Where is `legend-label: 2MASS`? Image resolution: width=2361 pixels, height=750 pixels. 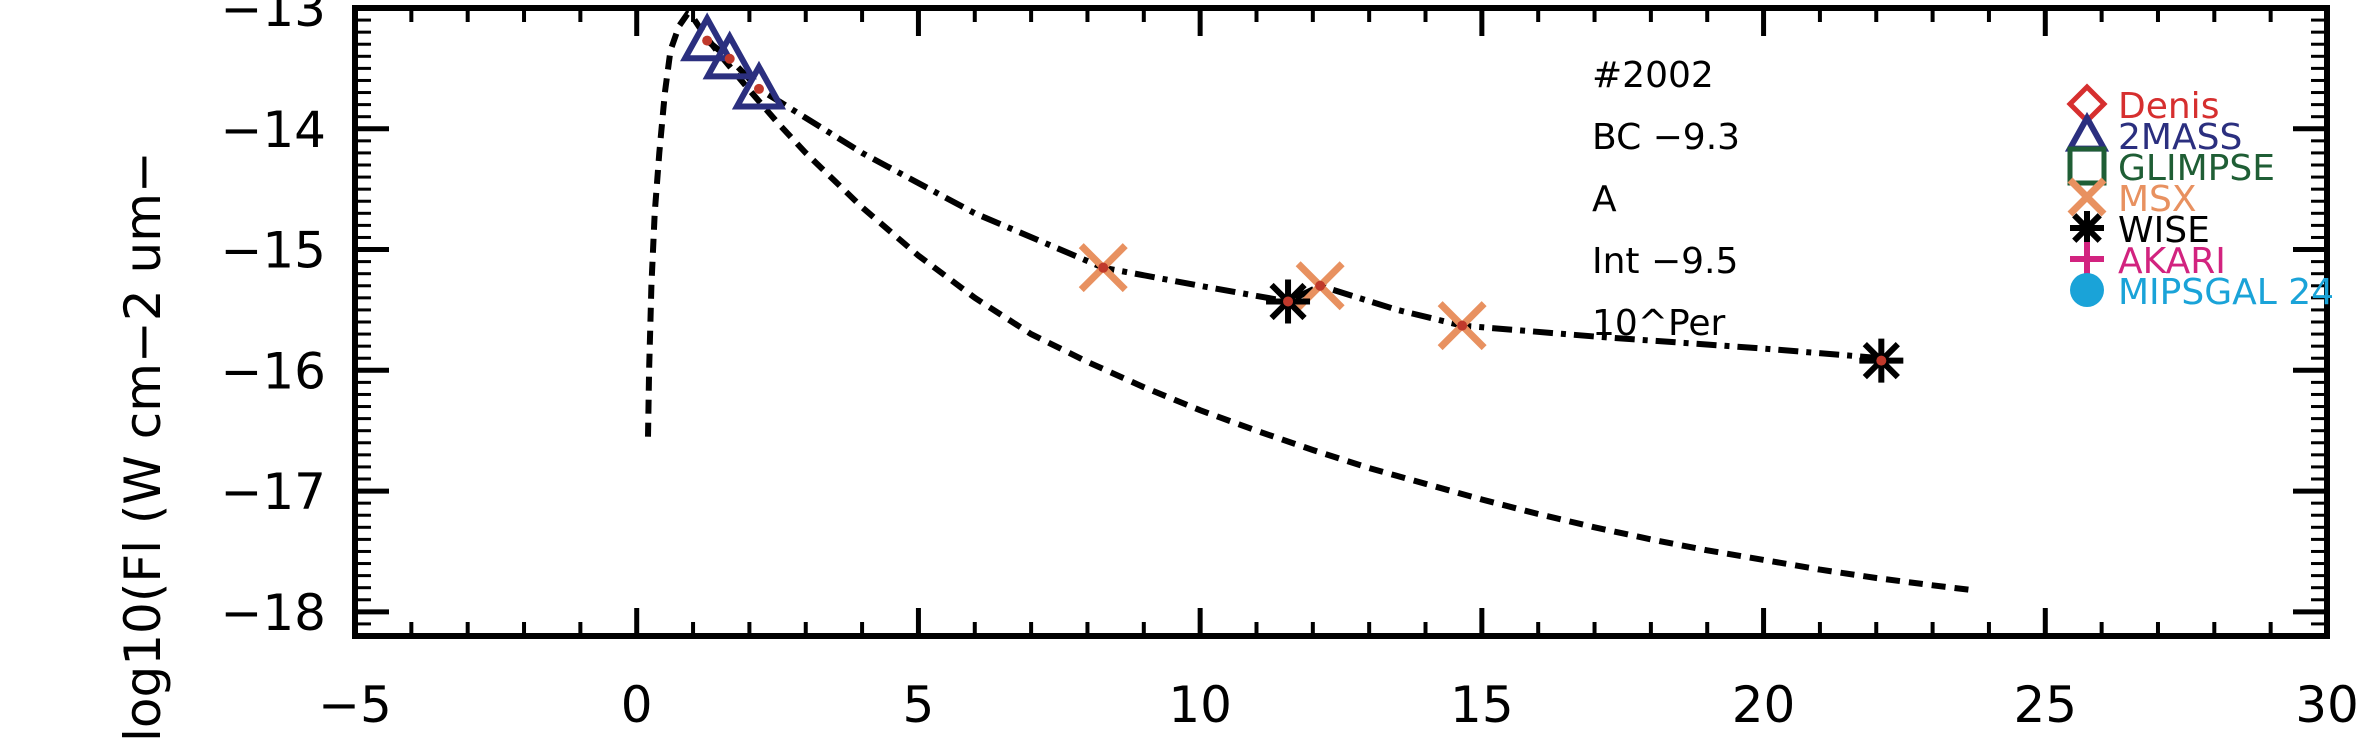
legend-label: 2MASS is located at coordinates (2180, 137).